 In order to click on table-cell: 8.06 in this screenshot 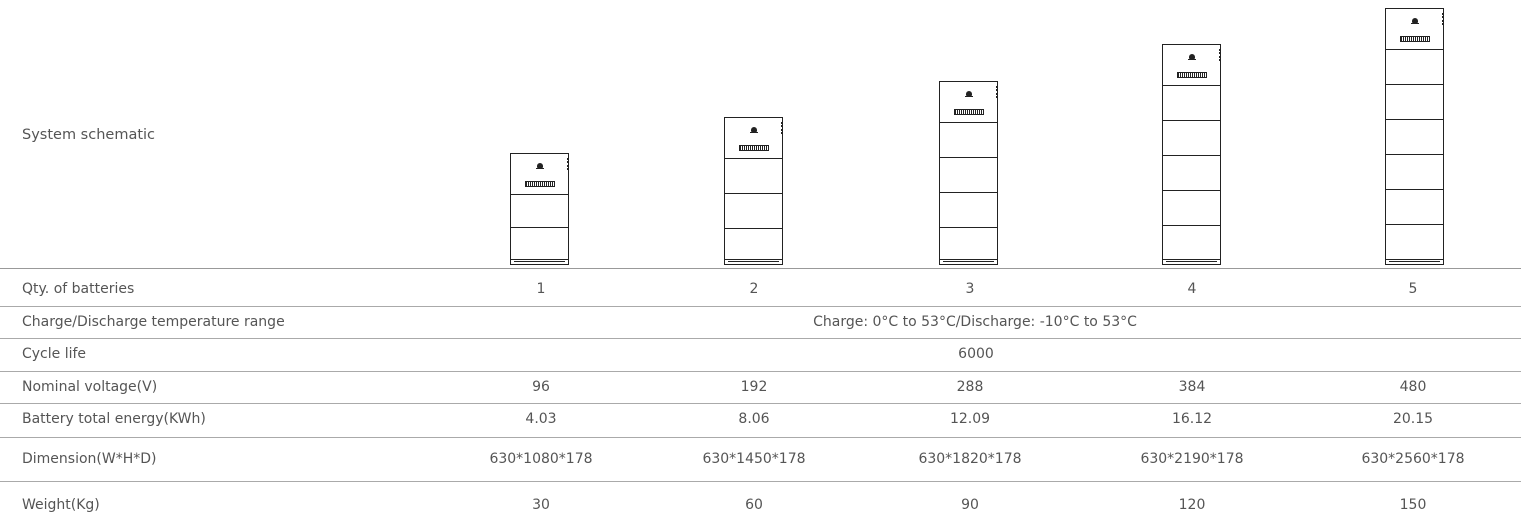, I will do `click(753, 419)`.